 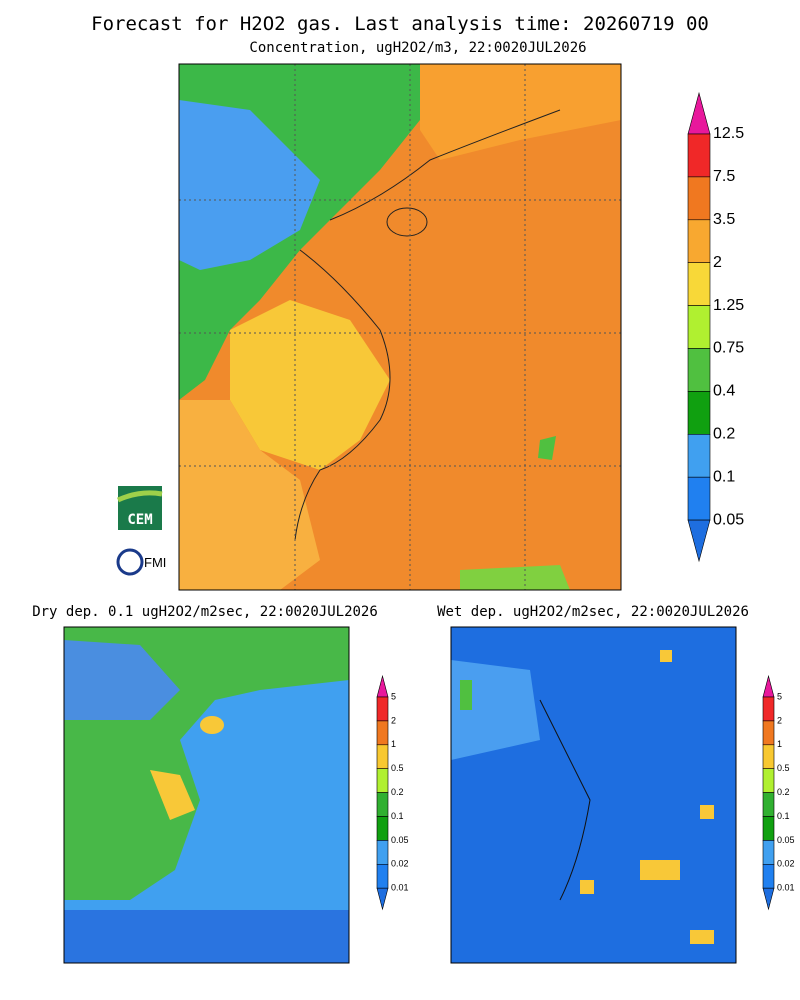 What do you see at coordinates (724, 391) in the screenshot?
I see `colorbar-label: 0.4` at bounding box center [724, 391].